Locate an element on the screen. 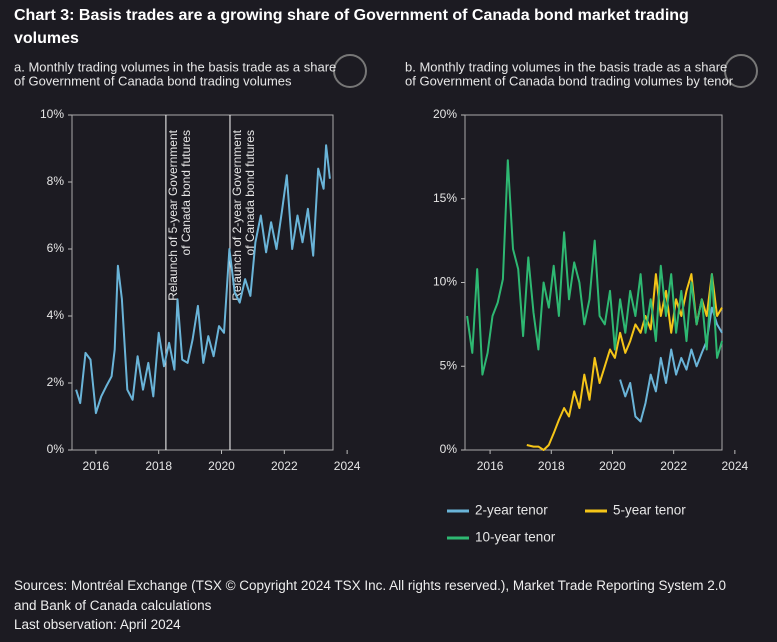 This screenshot has width=777, height=642. legend-label: 5-year tenor is located at coordinates (649, 510).